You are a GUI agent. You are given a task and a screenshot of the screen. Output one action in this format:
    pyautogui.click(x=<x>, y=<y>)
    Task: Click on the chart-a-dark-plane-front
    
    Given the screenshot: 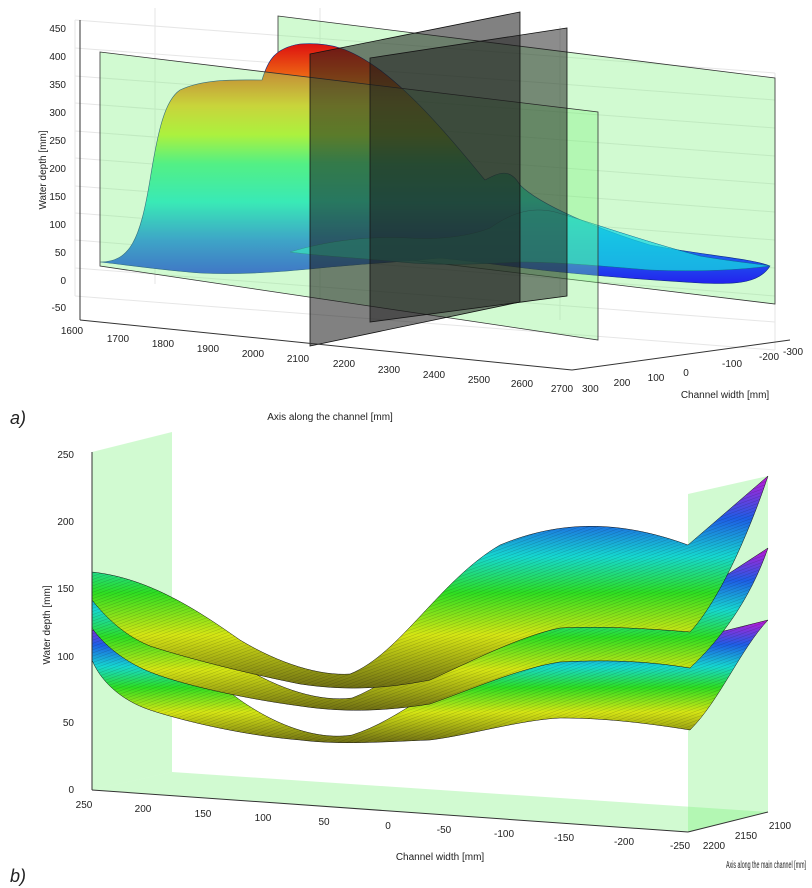 What is the action you would take?
    pyautogui.click(x=415, y=179)
    